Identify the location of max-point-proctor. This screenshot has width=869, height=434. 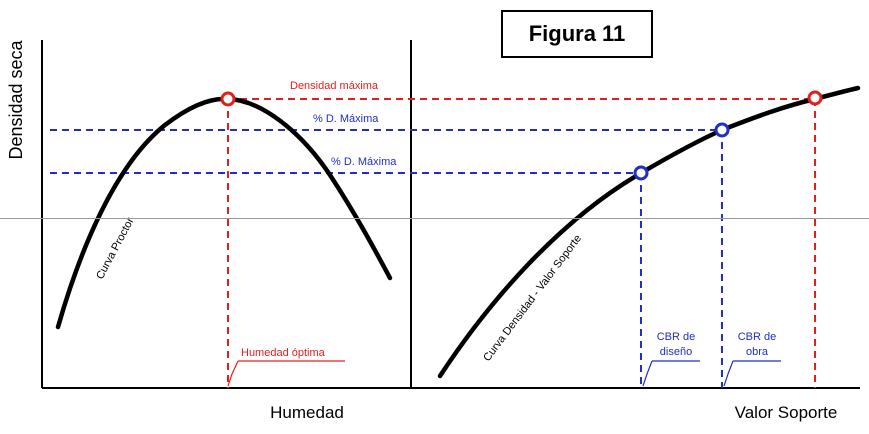
(228, 99).